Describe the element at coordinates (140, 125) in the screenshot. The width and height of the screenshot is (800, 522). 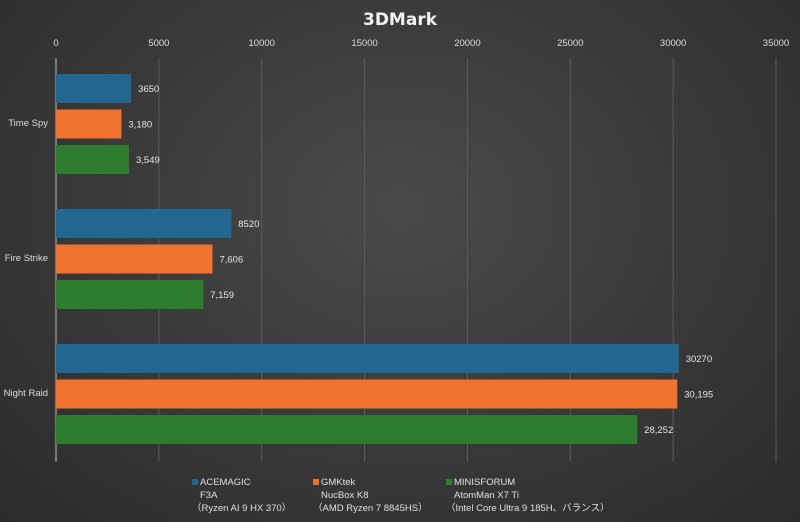
I see `data-label: 3,180` at that location.